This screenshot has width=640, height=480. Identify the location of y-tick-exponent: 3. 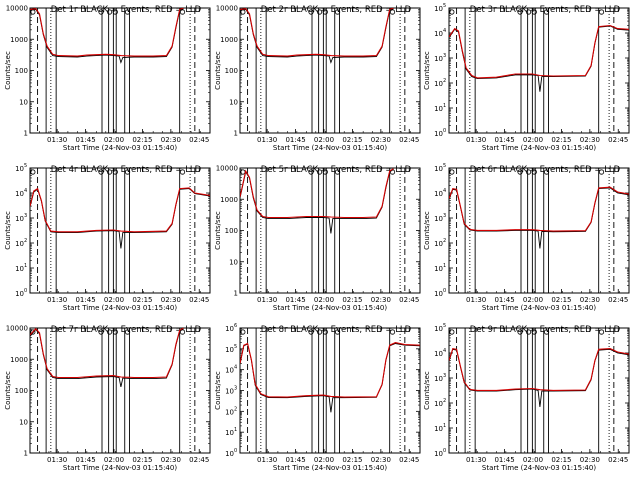
(444, 56).